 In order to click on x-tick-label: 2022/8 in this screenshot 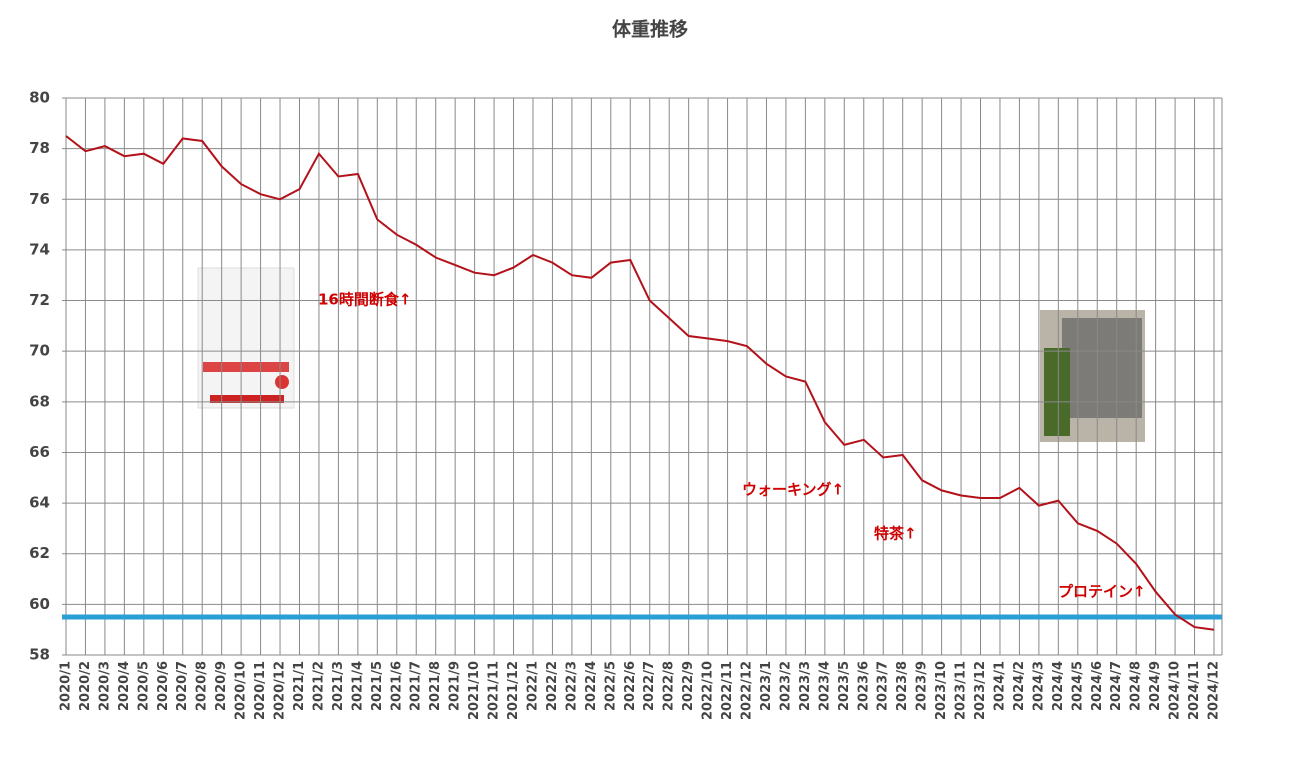, I will do `click(669, 686)`.